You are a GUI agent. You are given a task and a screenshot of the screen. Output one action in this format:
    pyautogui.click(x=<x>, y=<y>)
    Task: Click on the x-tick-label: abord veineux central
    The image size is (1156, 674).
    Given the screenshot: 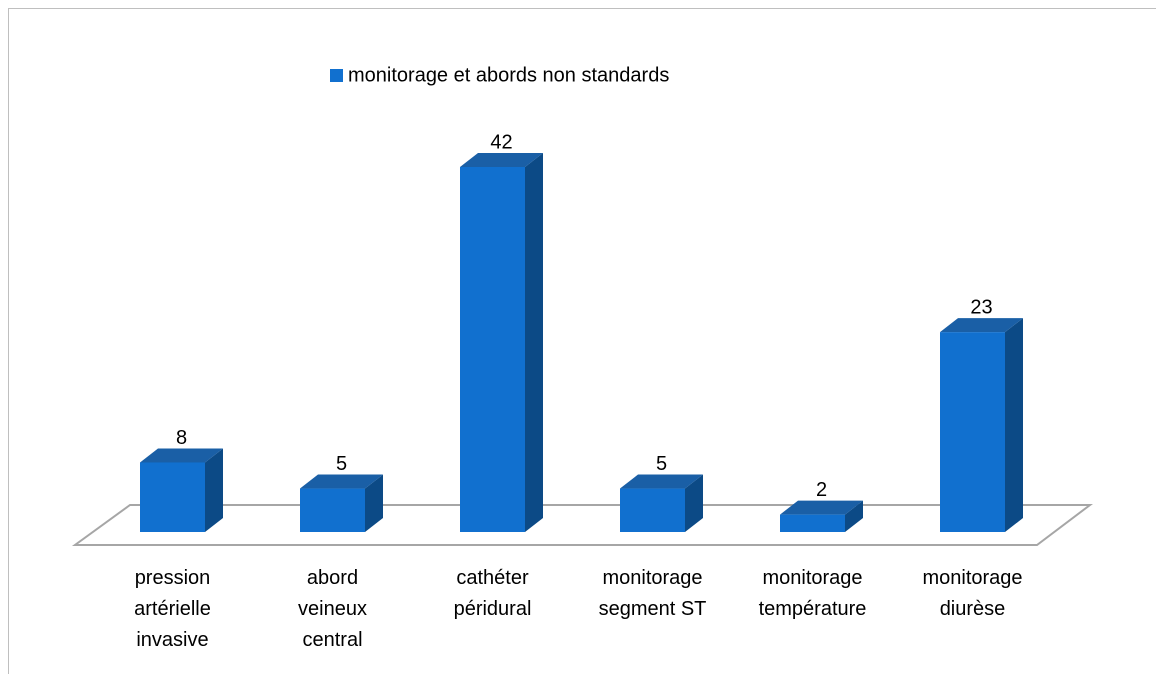 What is the action you would take?
    pyautogui.click(x=332, y=609)
    